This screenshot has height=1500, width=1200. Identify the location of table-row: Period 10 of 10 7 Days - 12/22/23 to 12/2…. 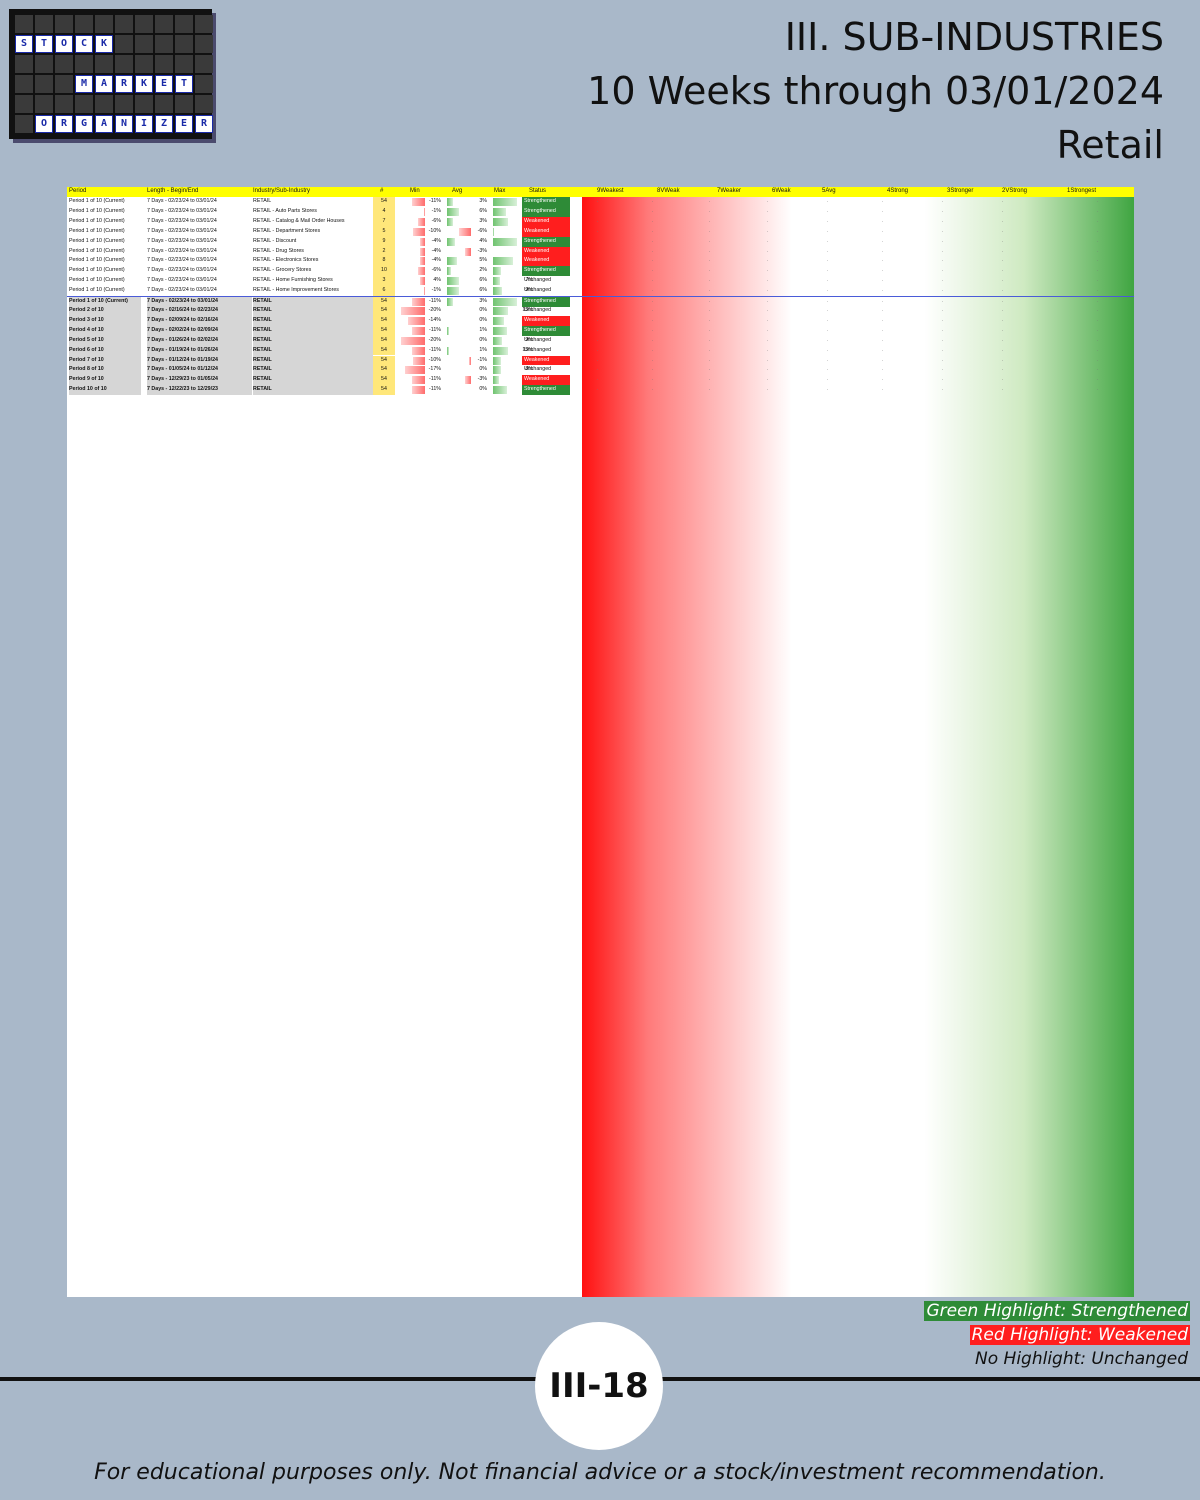
(600, 390).